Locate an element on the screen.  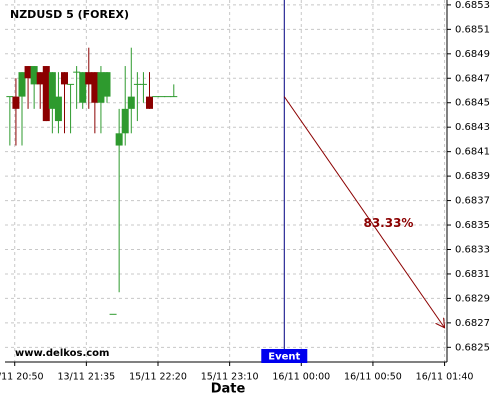
event-badge is located at coordinates (284, 356).